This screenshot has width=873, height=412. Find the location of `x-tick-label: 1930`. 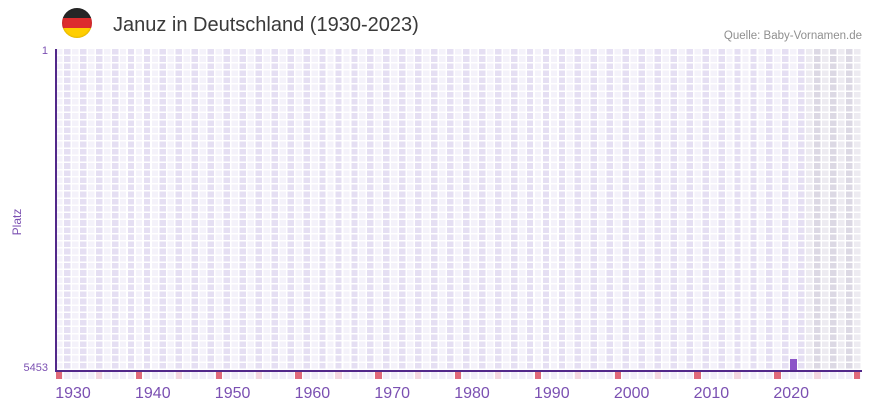

x-tick-label: 1930 is located at coordinates (73, 393).